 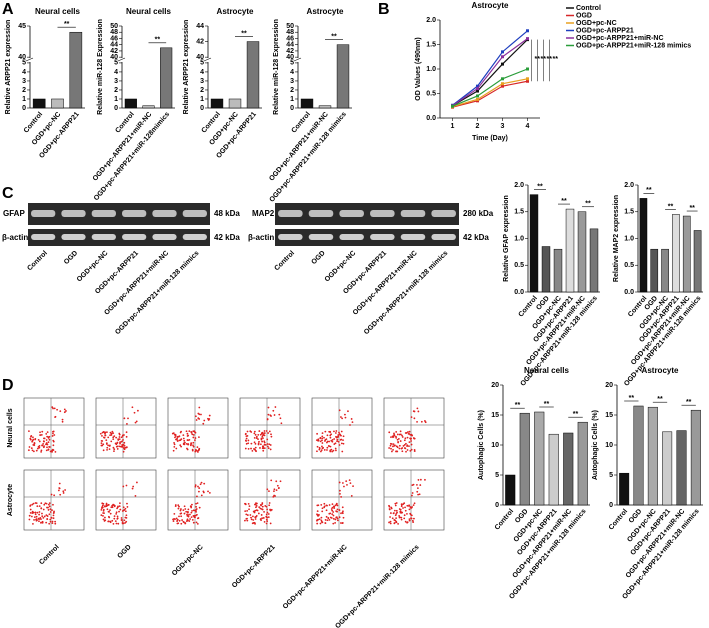 What do you see at coordinates (478, 126) in the screenshot?
I see `x-tick-label: 2` at bounding box center [478, 126].